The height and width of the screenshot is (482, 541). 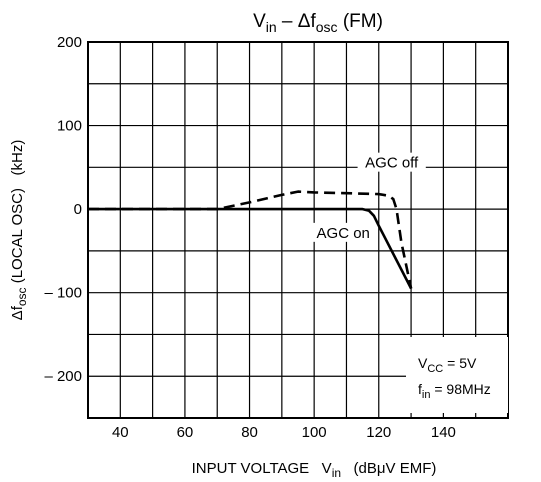 I want to click on y-tick-label: 0, so click(x=78, y=209).